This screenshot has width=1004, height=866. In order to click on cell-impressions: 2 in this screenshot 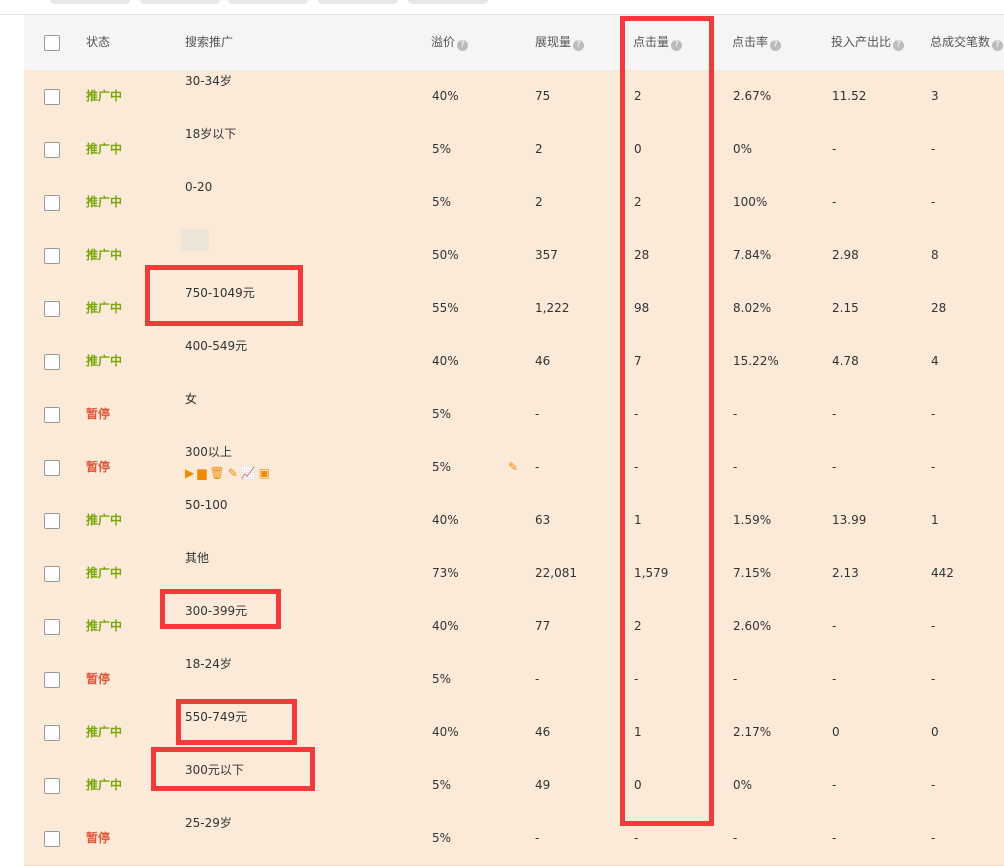, I will do `click(539, 202)`.